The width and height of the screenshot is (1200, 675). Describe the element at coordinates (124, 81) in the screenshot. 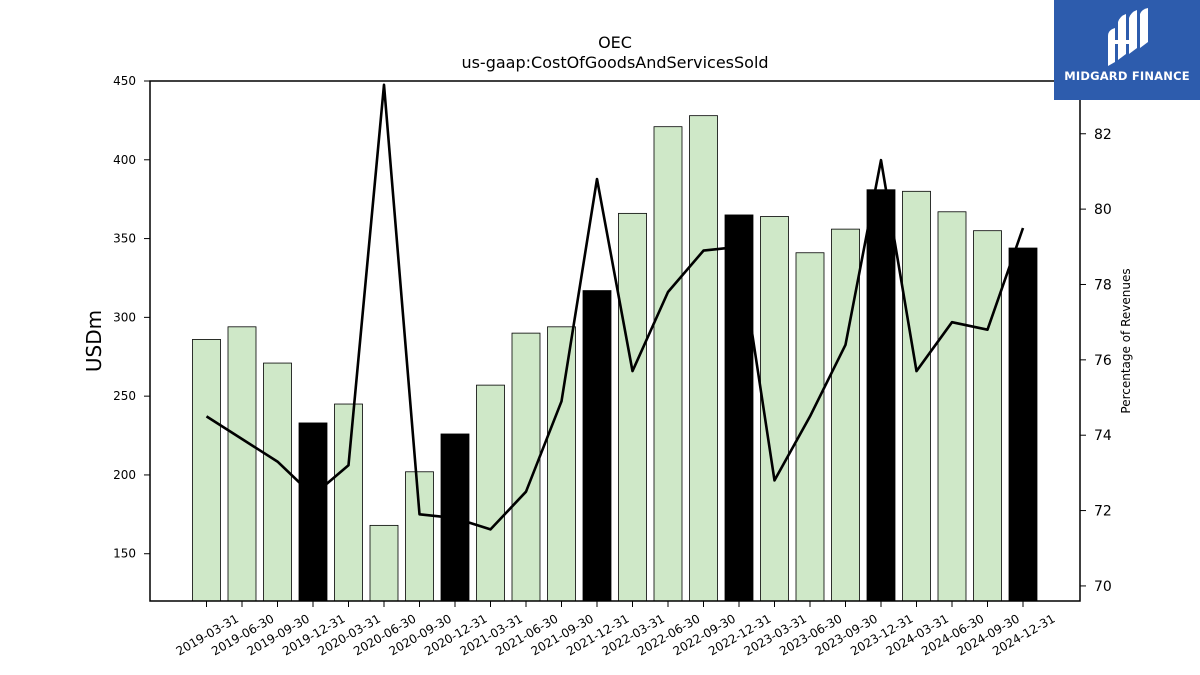

I see `y-tick-label: 450` at that location.